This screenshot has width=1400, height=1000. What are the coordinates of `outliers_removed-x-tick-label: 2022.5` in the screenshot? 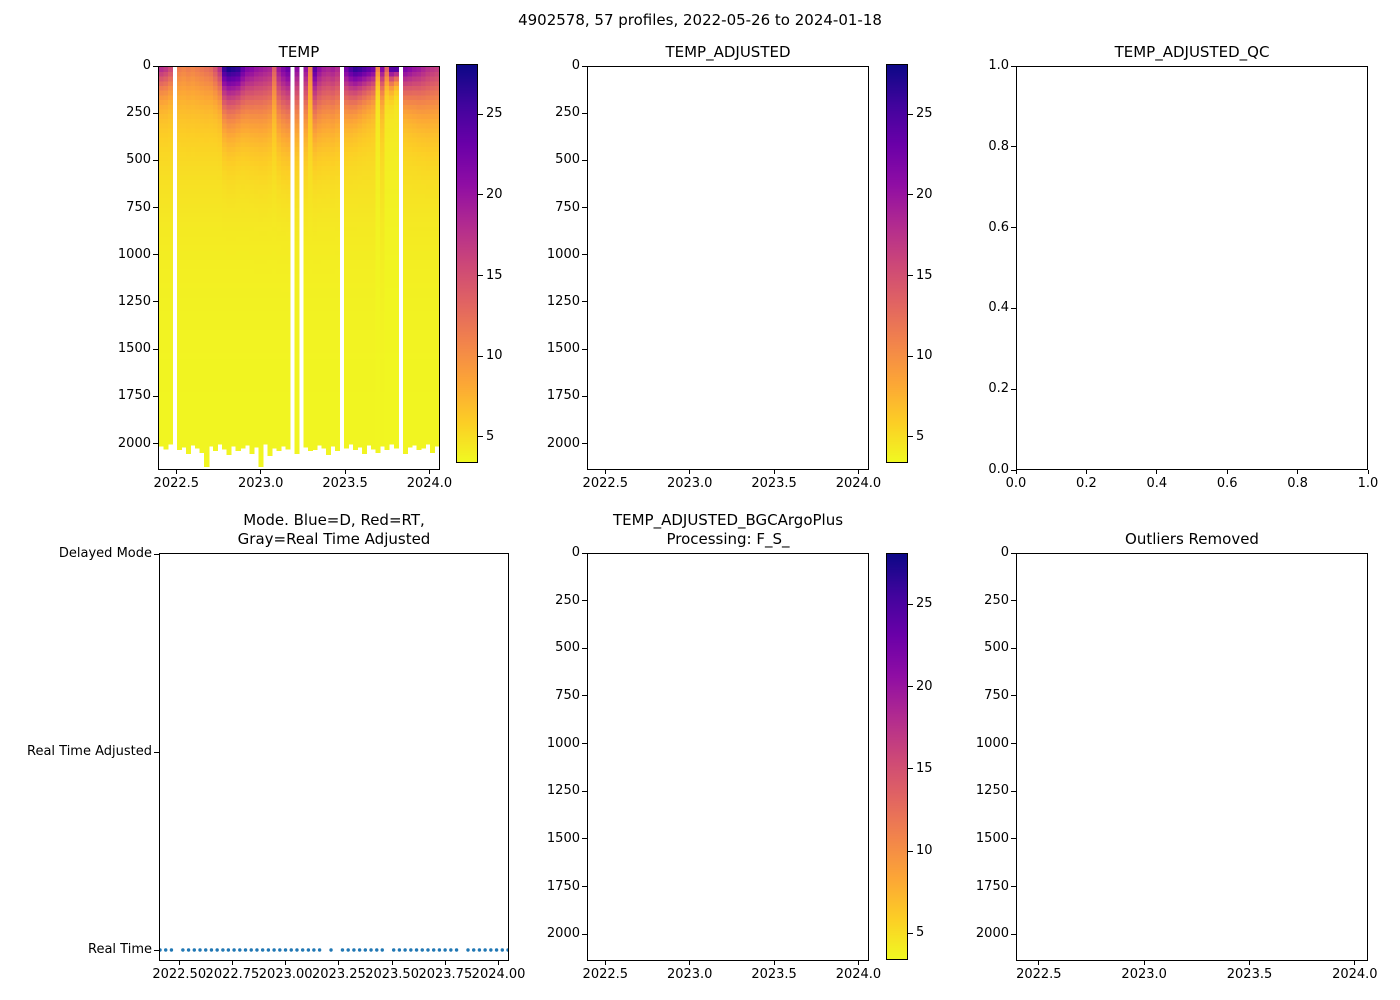 It's located at (1039, 974).